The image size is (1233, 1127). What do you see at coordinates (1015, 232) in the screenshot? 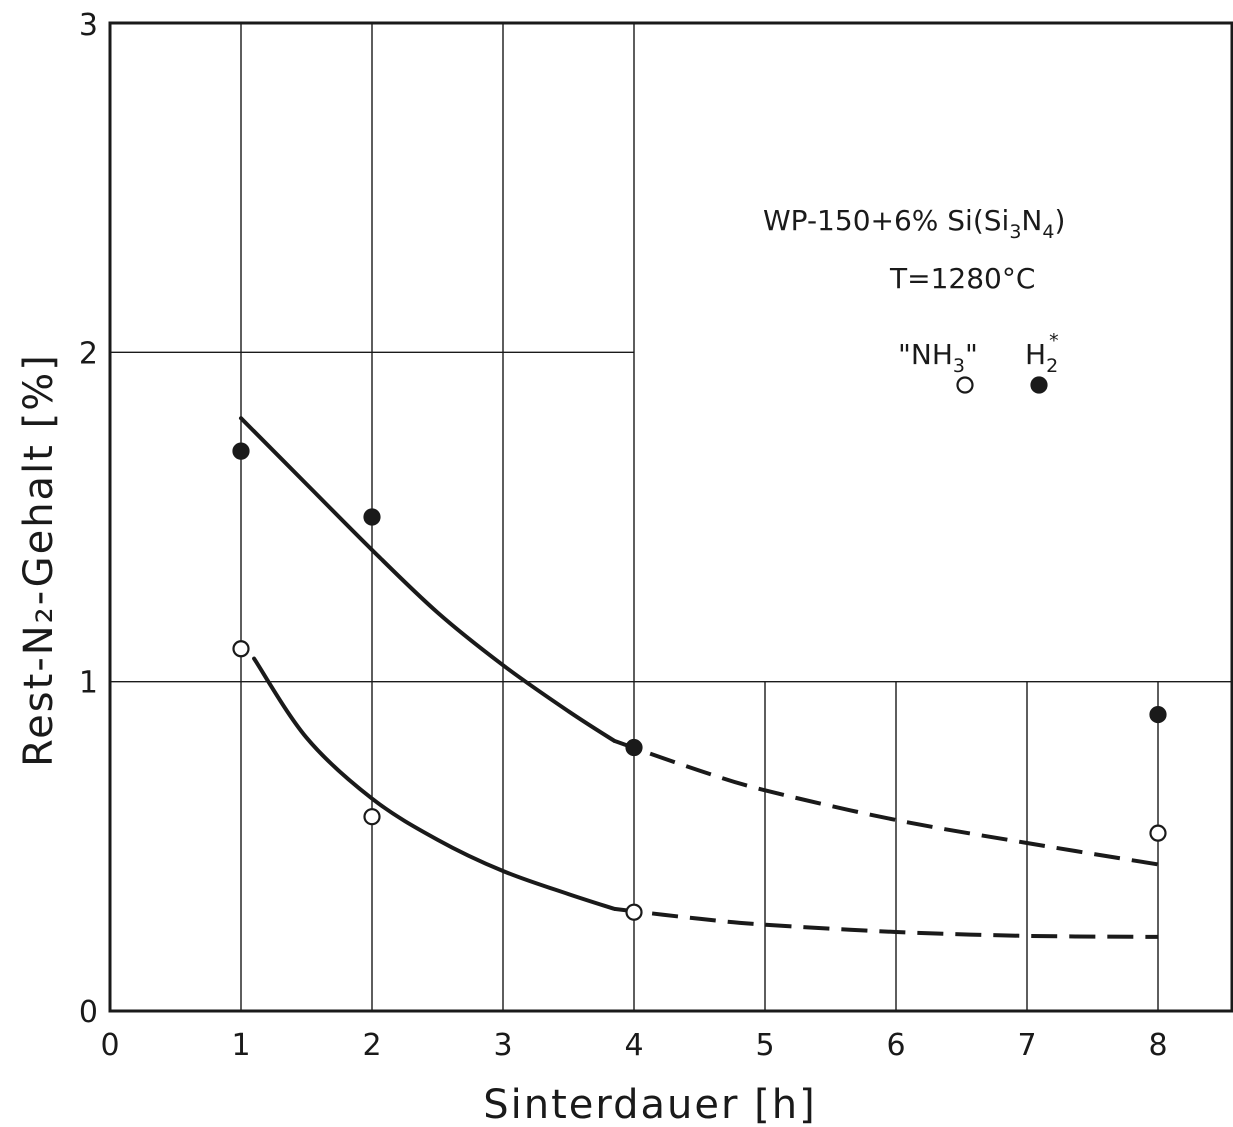
I see `material-subscript-3: 3` at bounding box center [1015, 232].